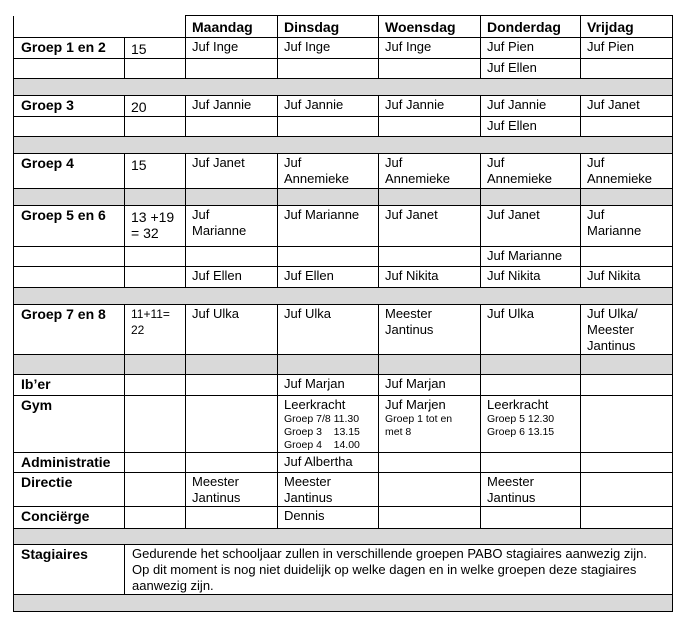  I want to click on header-blank-cell, so click(99, 26).